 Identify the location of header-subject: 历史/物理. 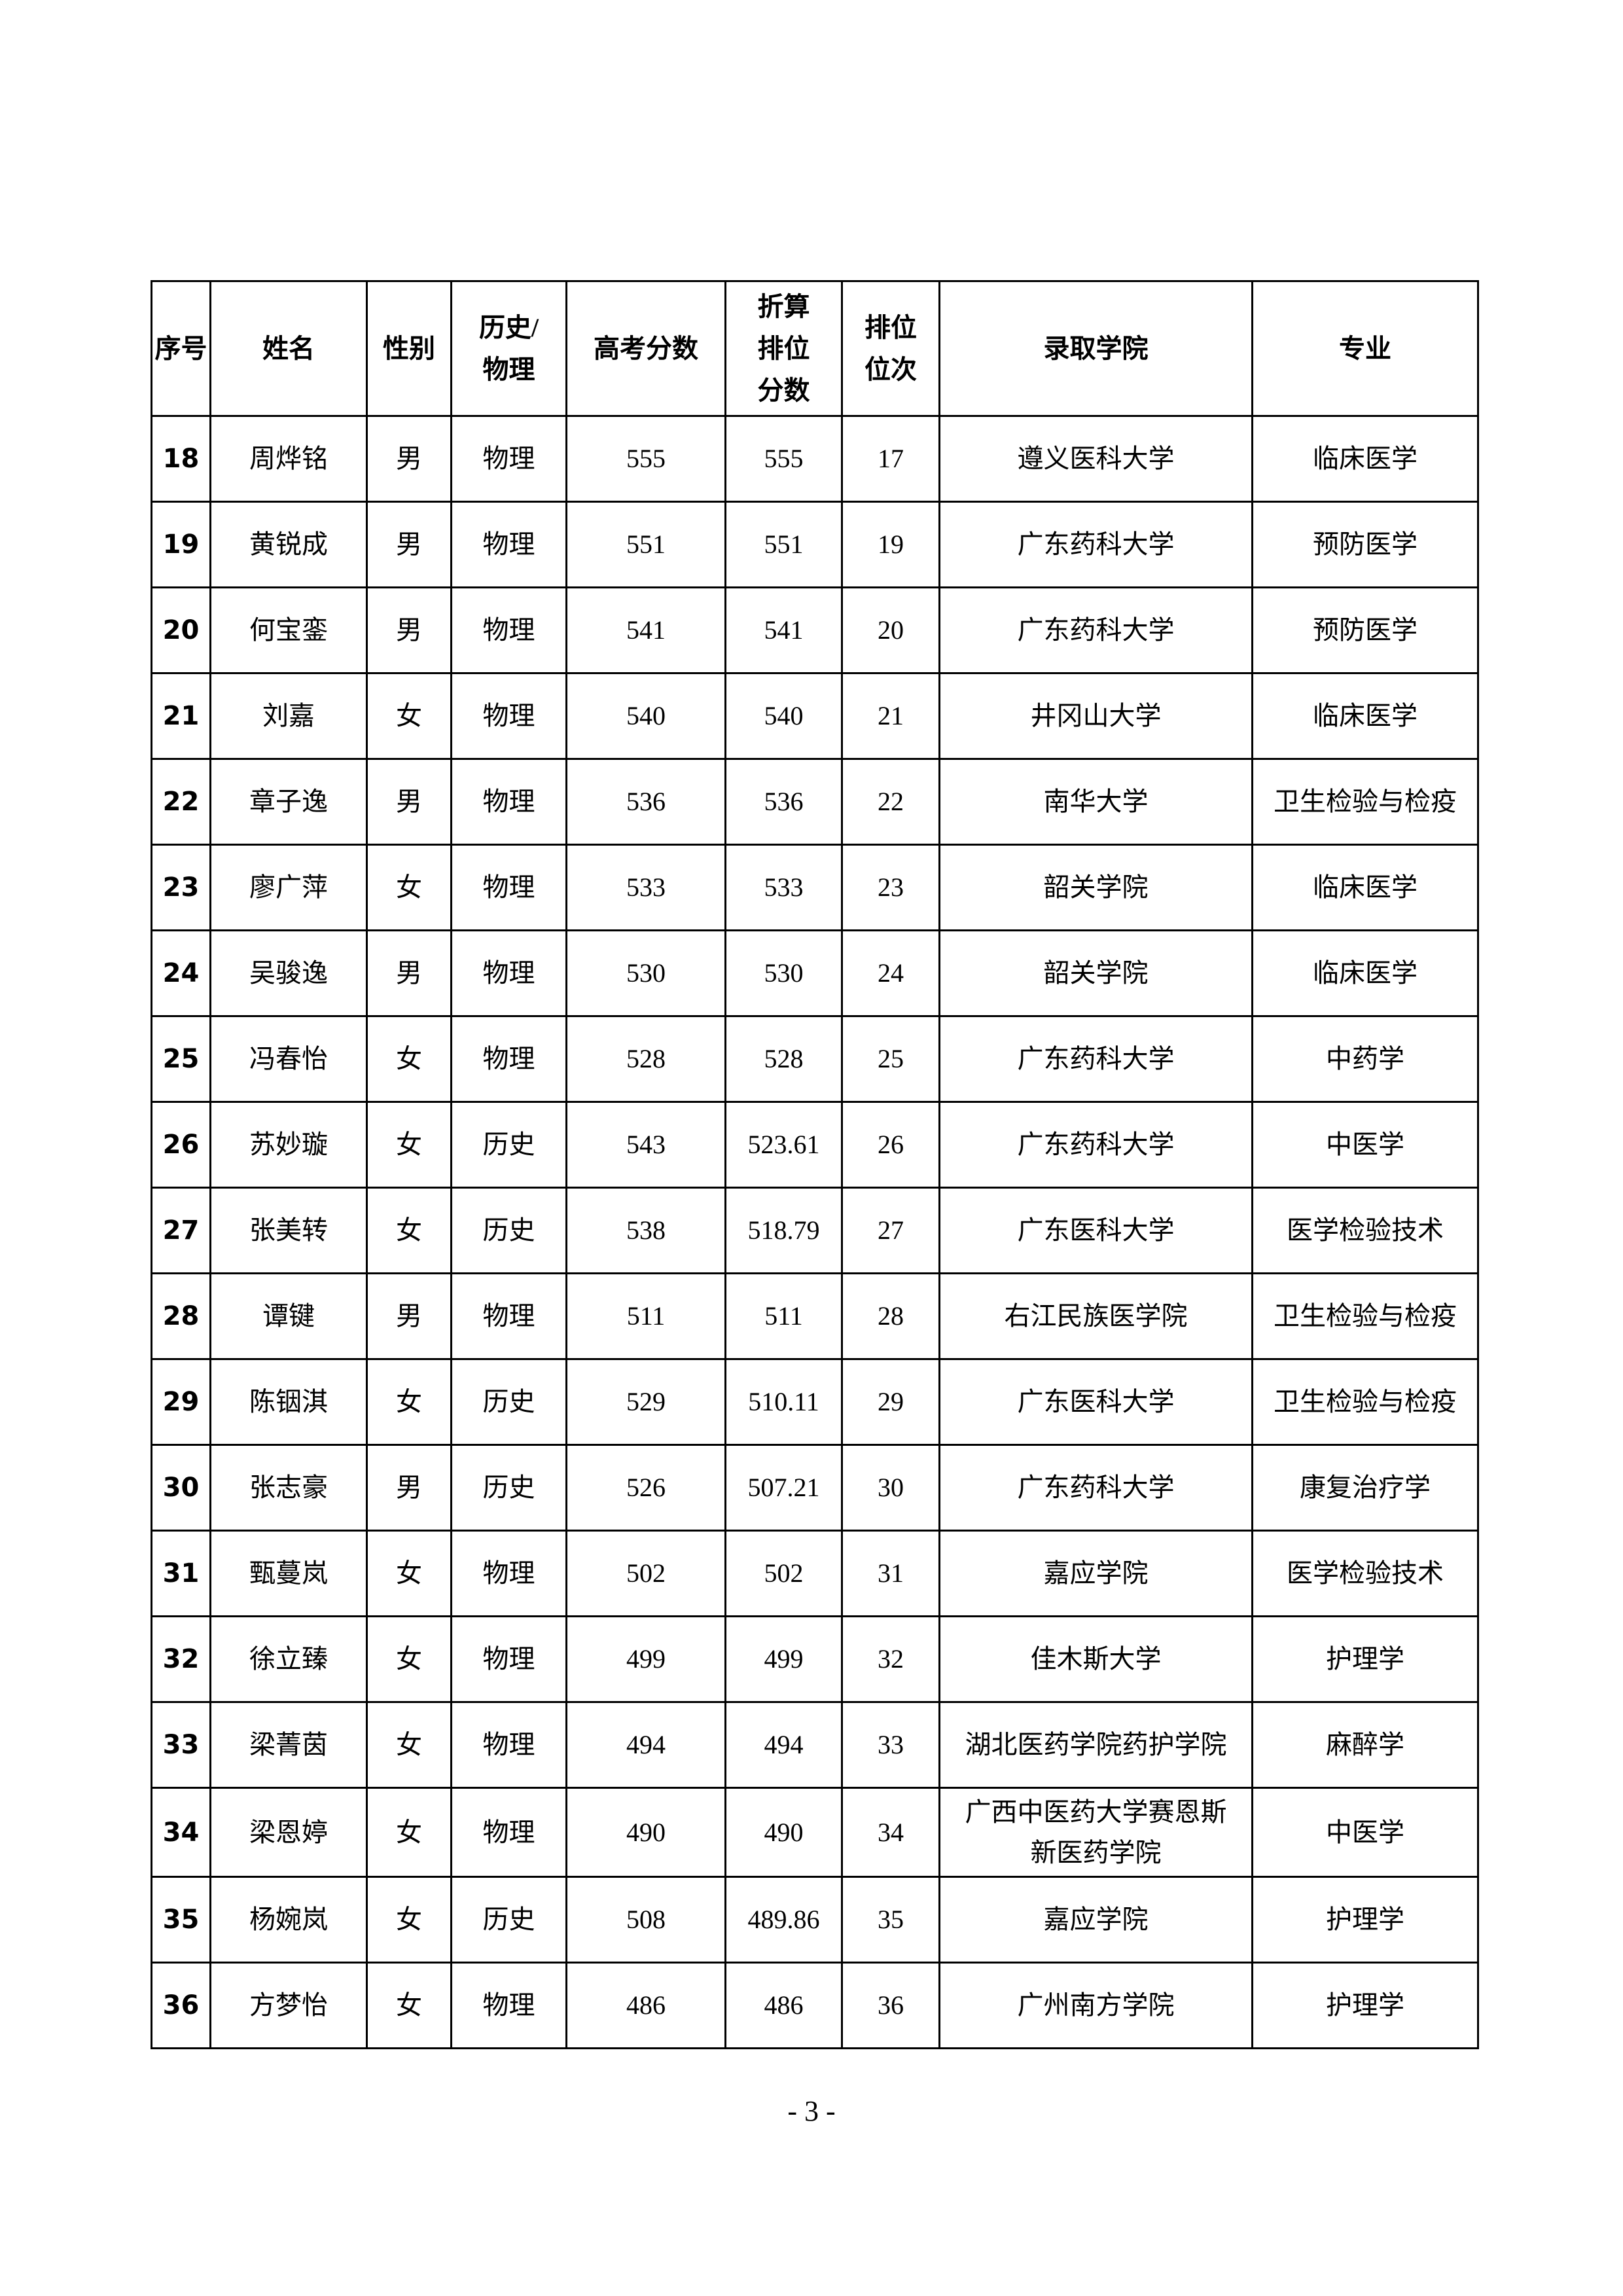
(508, 348).